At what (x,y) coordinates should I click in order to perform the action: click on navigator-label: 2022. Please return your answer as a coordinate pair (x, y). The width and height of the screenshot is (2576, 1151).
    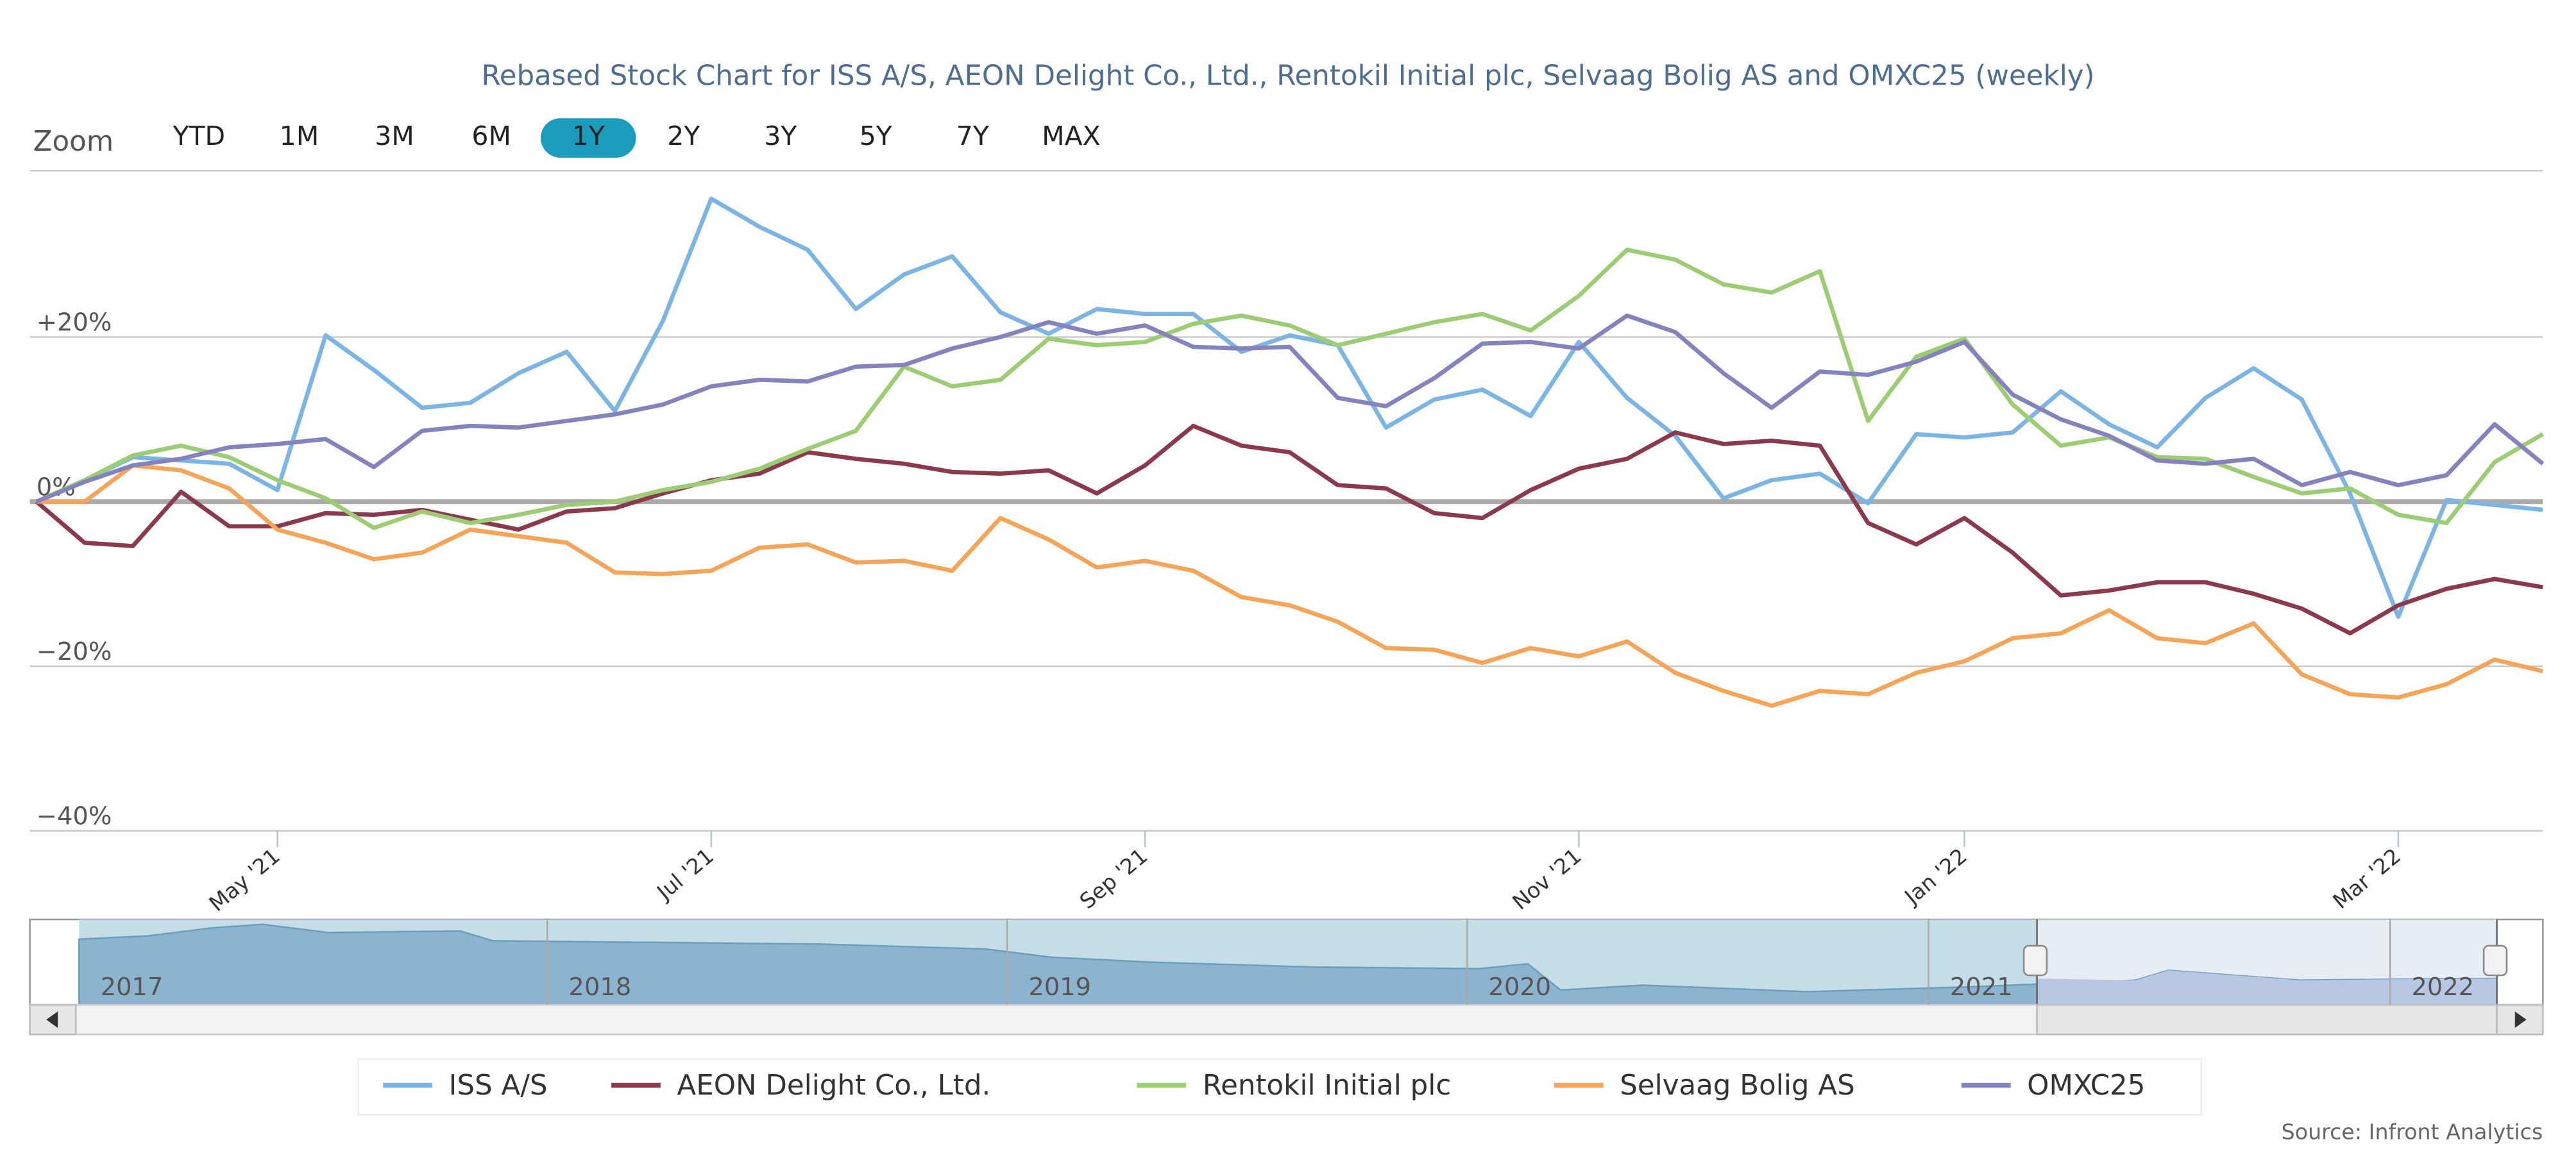
    Looking at the image, I should click on (2442, 988).